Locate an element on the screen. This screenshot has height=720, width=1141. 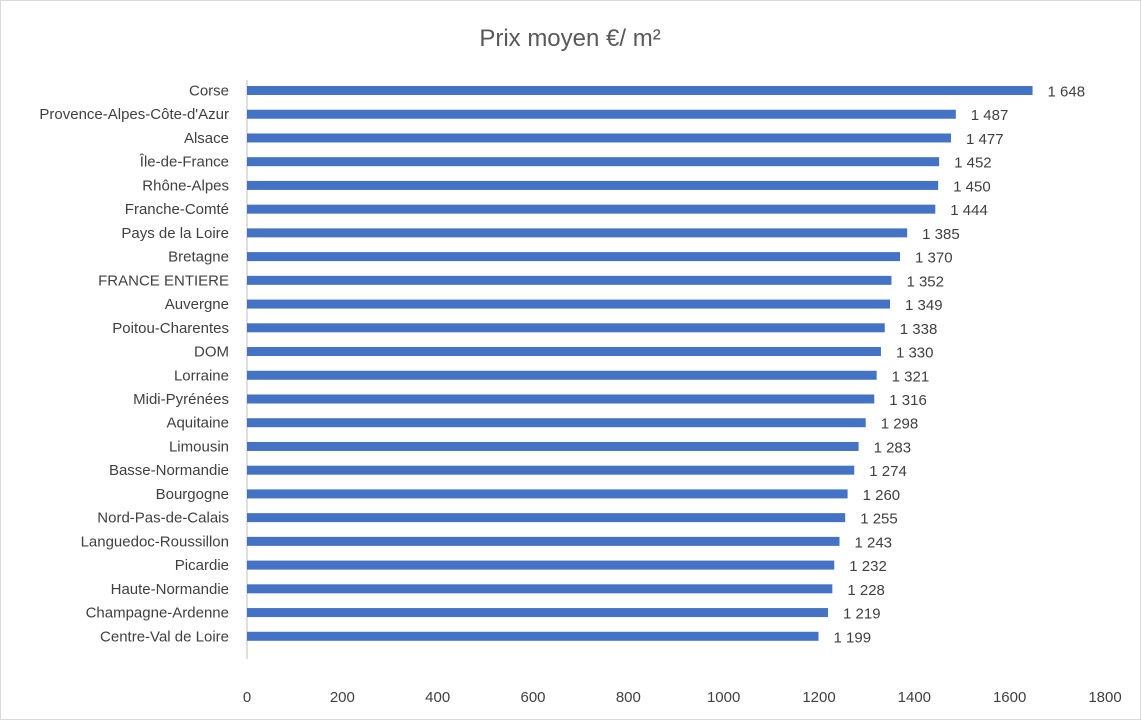
category-label: Centre-Val de Loire is located at coordinates (164, 636).